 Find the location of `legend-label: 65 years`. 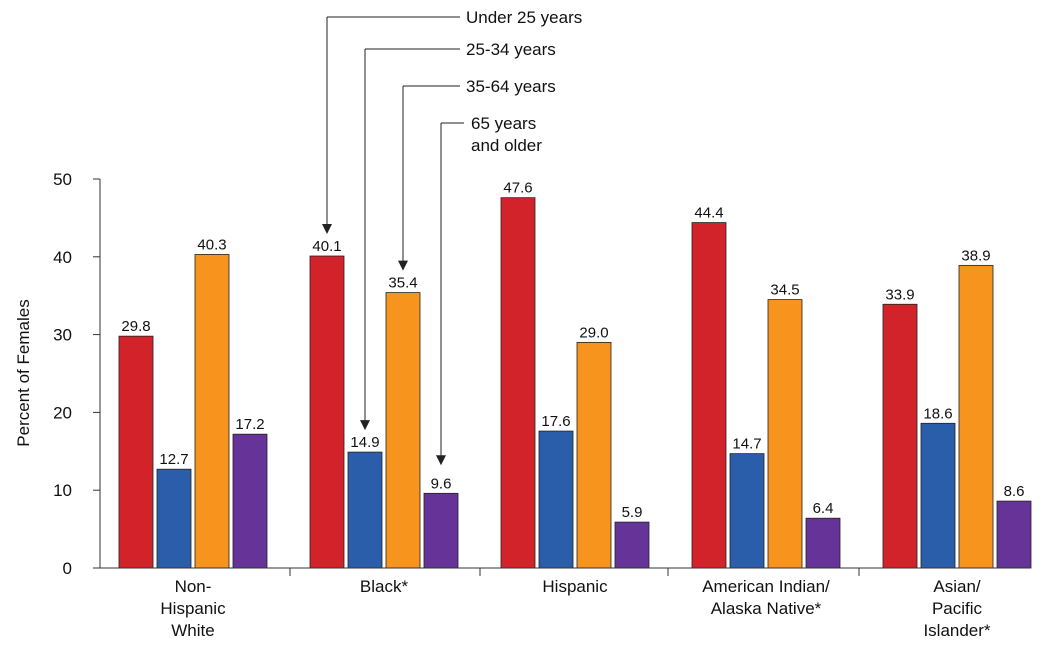

legend-label: 65 years is located at coordinates (503, 123).